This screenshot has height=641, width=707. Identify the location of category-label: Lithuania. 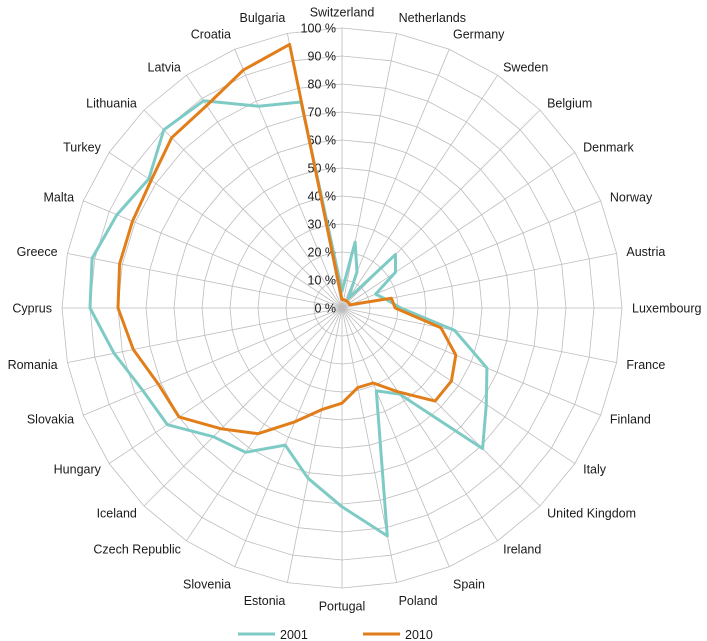
(111, 103).